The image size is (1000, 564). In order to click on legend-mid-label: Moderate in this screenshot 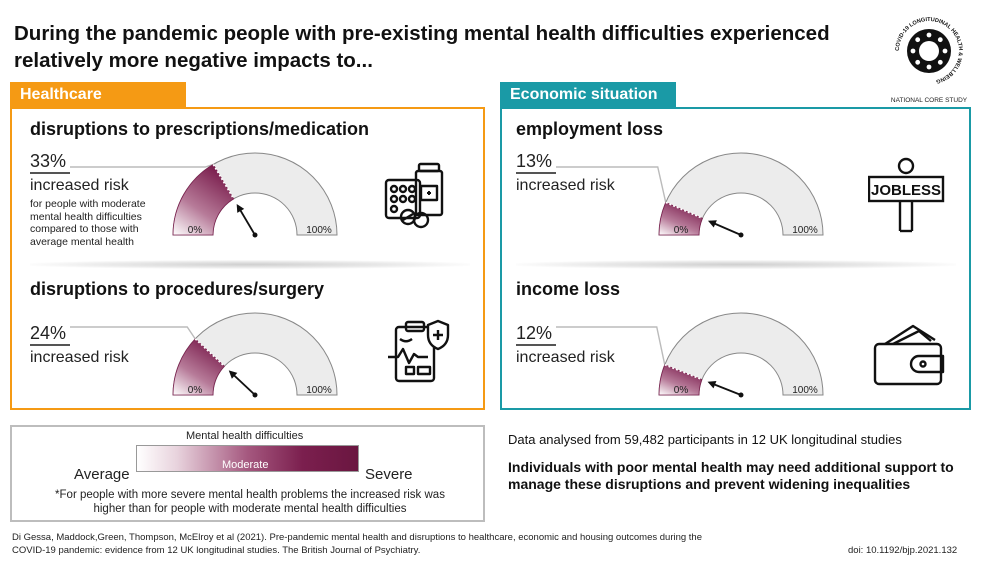, I will do `click(245, 465)`.